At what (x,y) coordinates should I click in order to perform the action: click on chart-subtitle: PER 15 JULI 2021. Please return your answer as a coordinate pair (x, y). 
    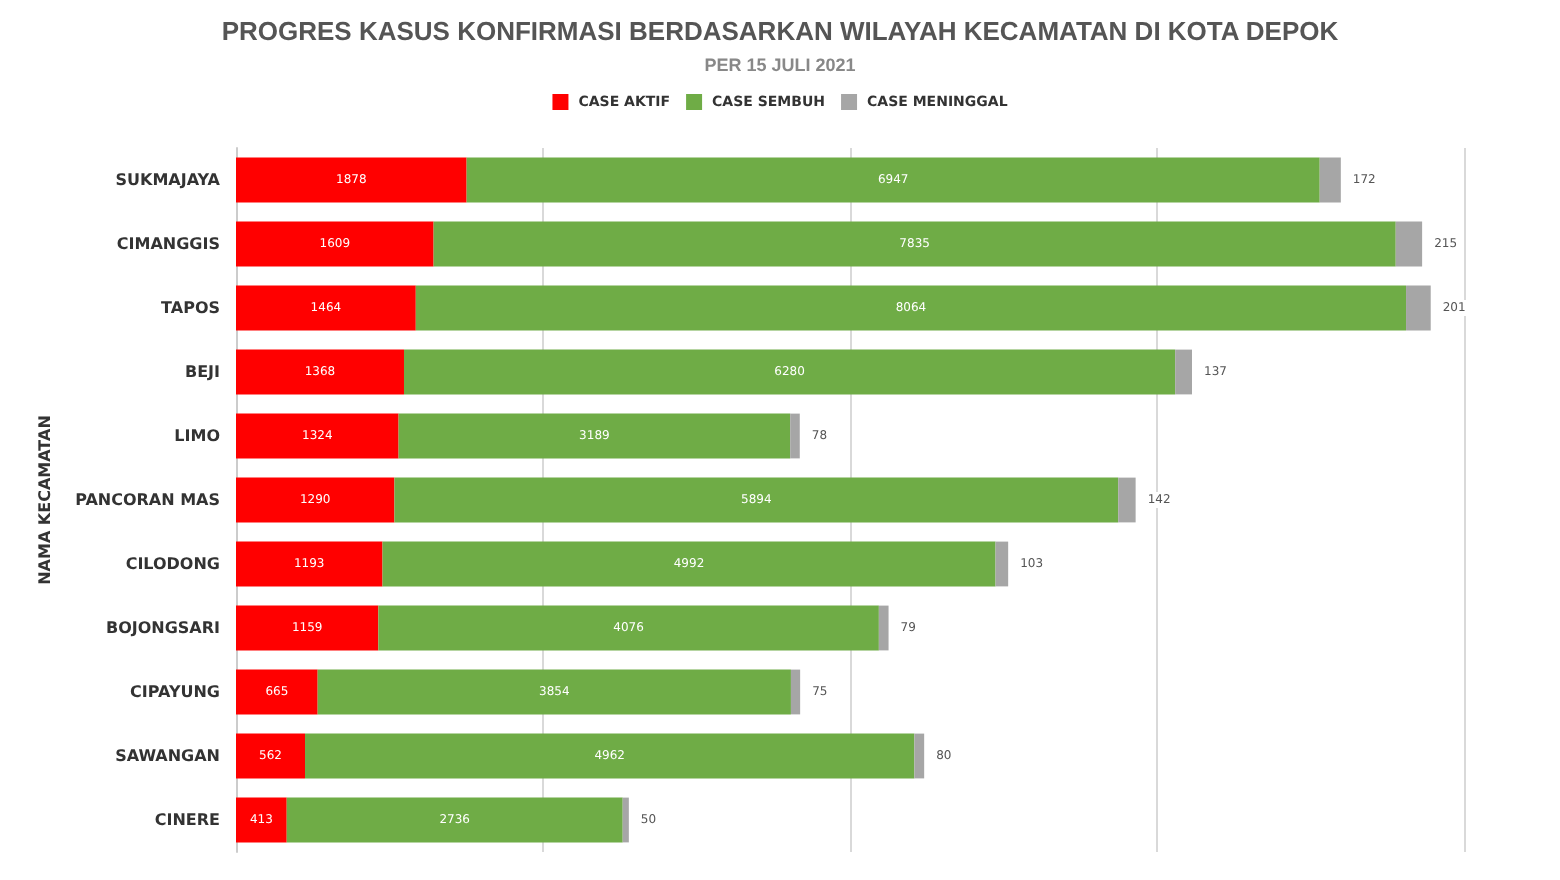
    Looking at the image, I should click on (780, 65).